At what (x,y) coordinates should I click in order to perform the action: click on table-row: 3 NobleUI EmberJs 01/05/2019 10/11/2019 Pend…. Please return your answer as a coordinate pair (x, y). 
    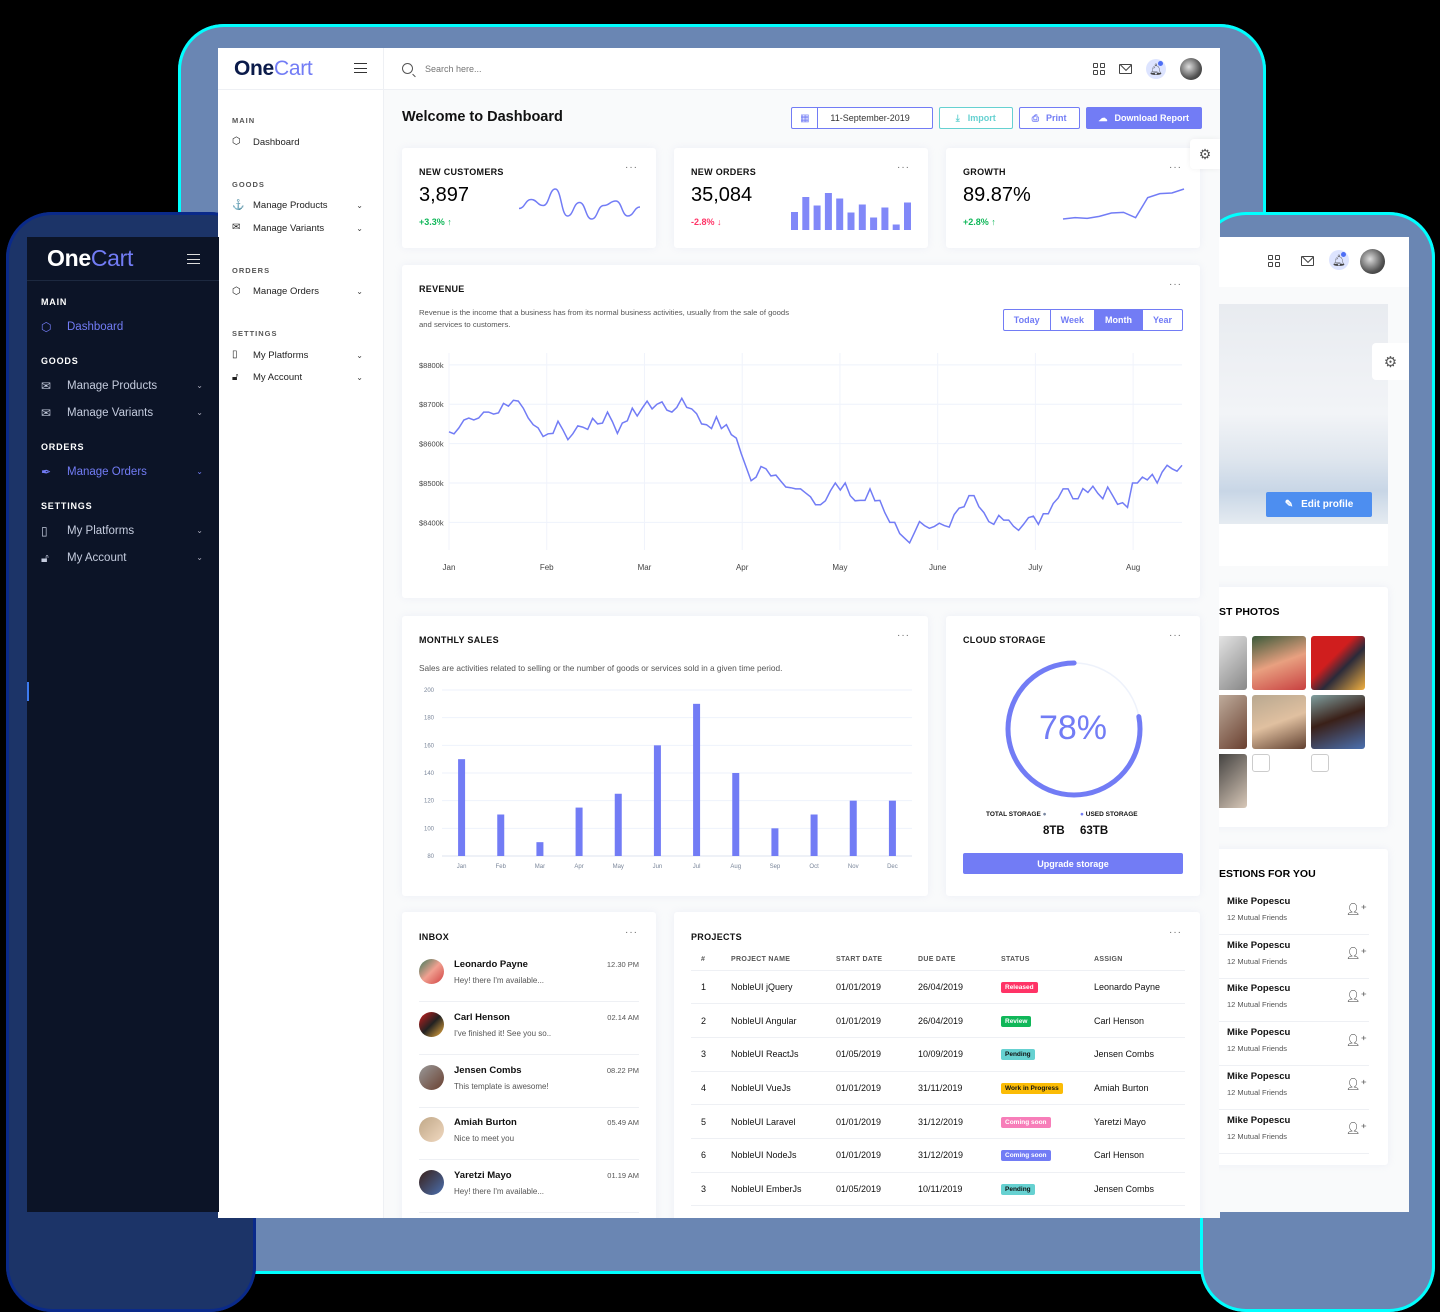
    Looking at the image, I should click on (938, 1189).